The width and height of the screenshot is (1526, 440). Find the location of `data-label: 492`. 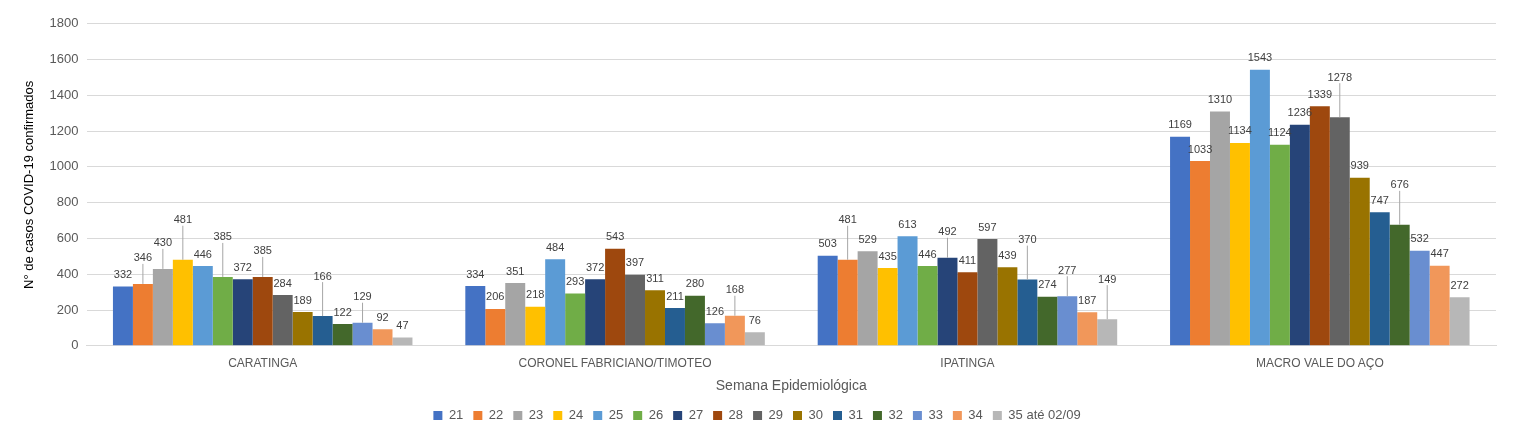

data-label: 492 is located at coordinates (947, 231).